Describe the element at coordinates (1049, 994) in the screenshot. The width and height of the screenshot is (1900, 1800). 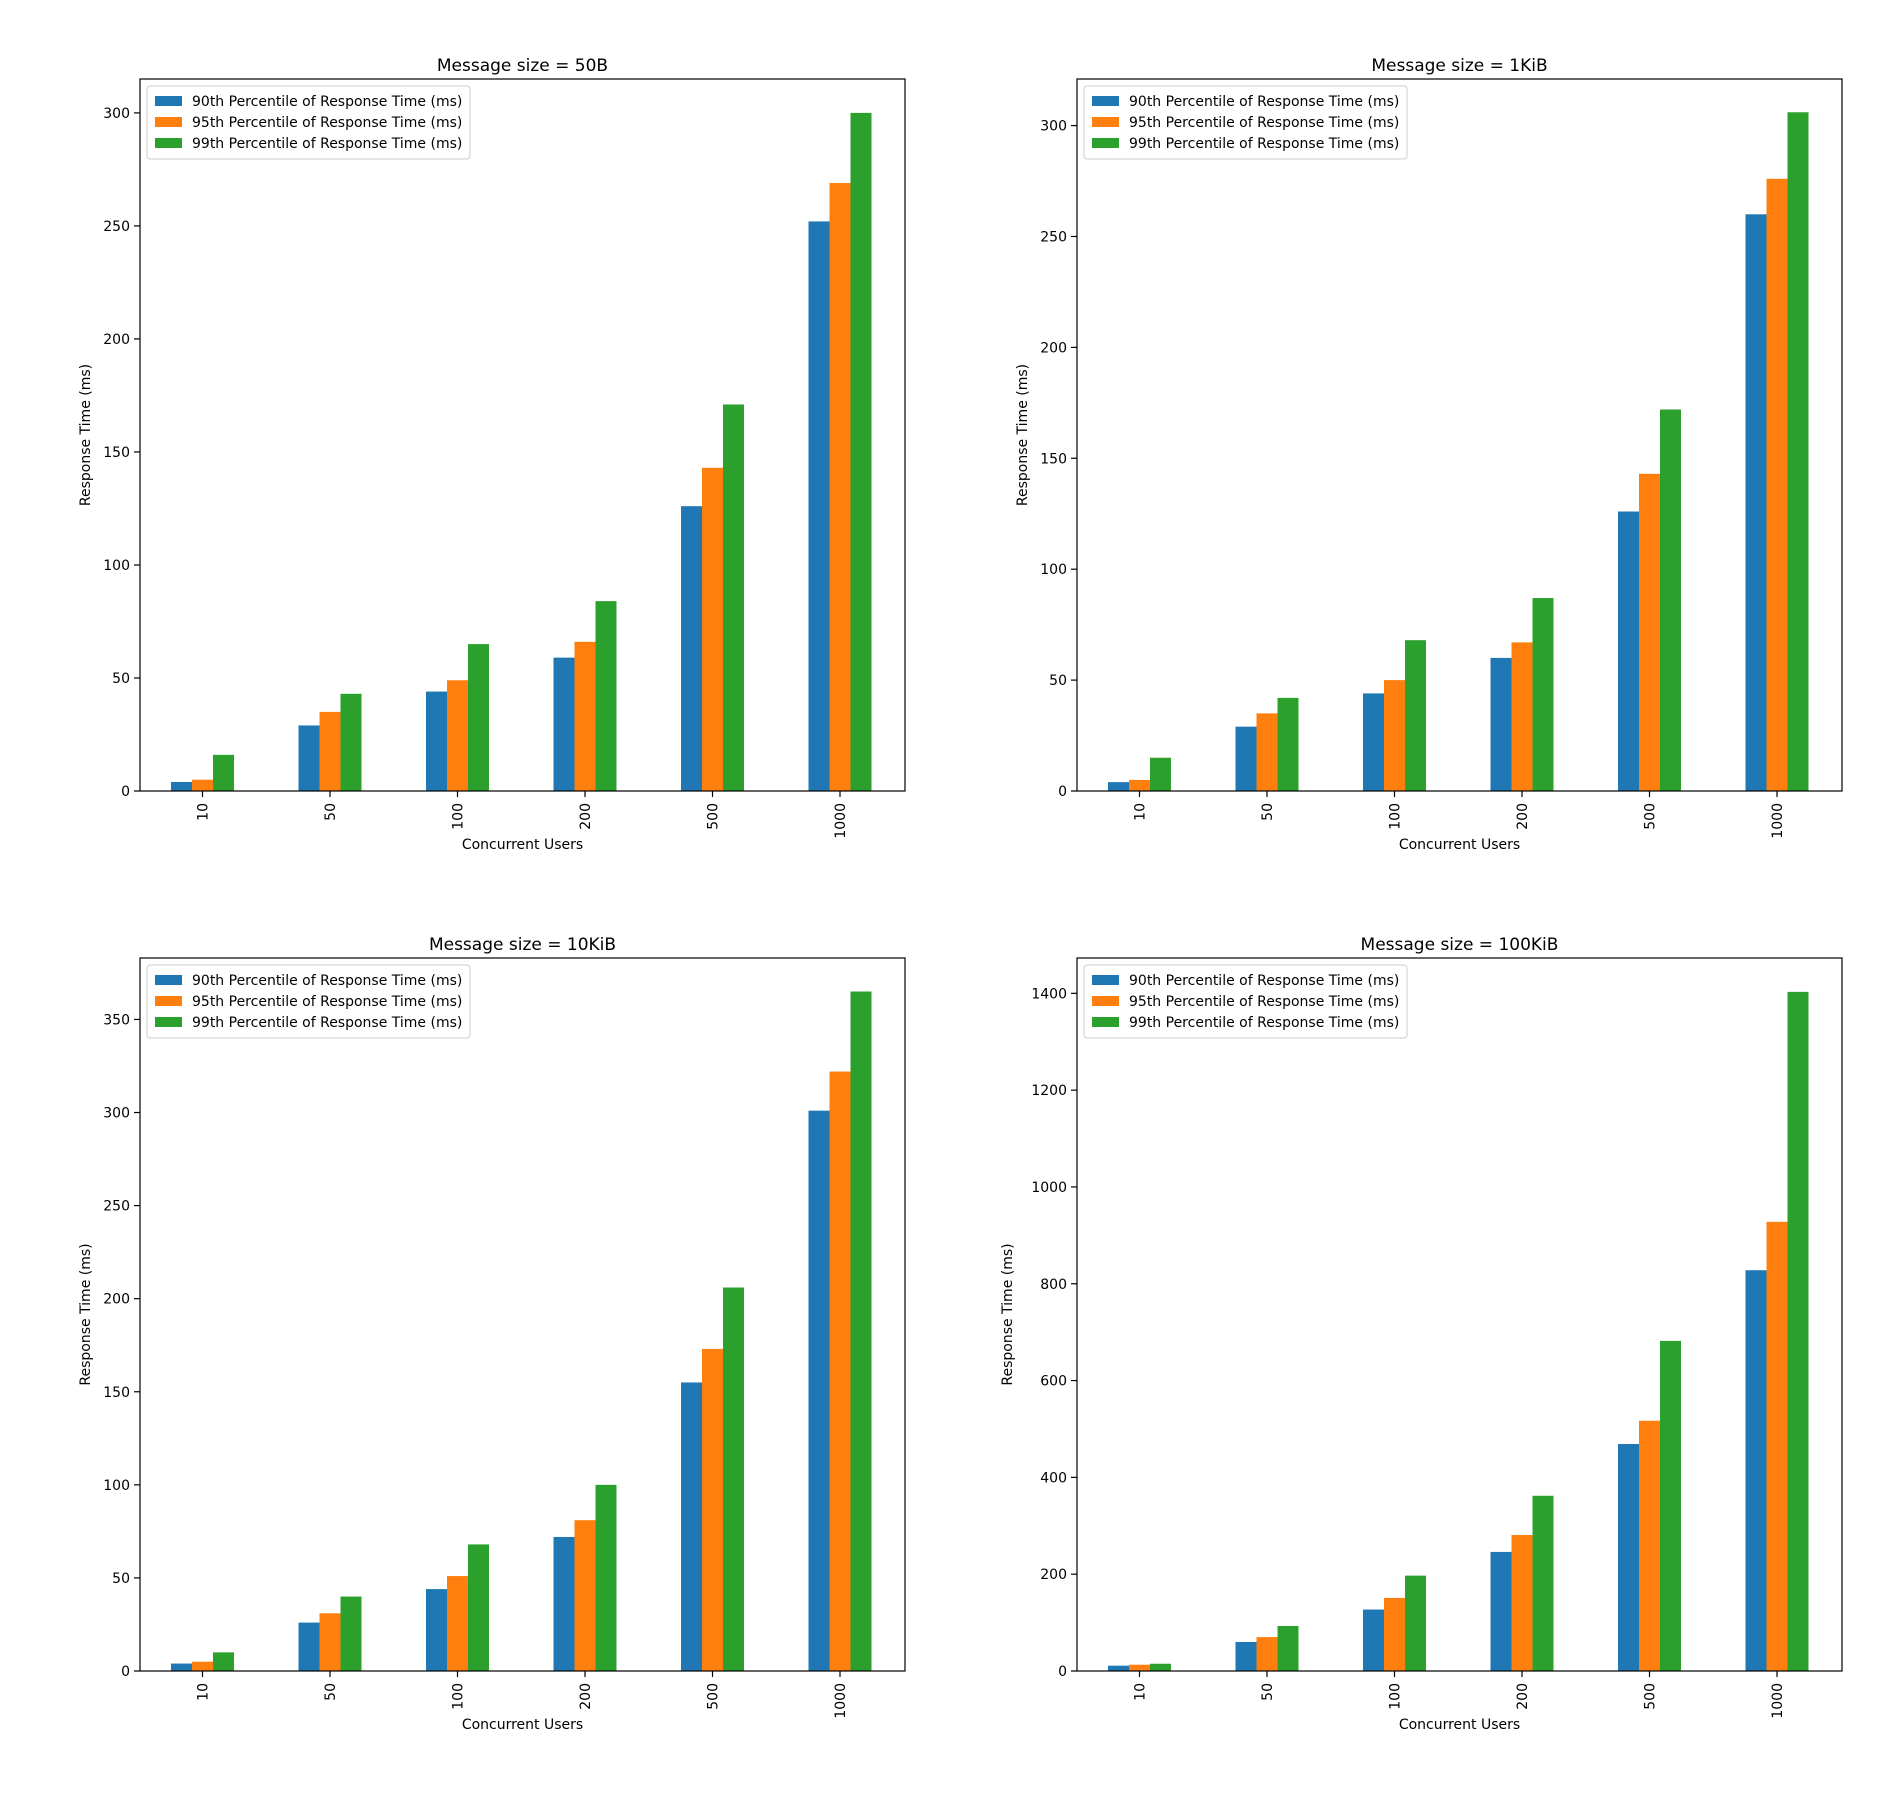
I see `y-tick-label: 1400` at that location.